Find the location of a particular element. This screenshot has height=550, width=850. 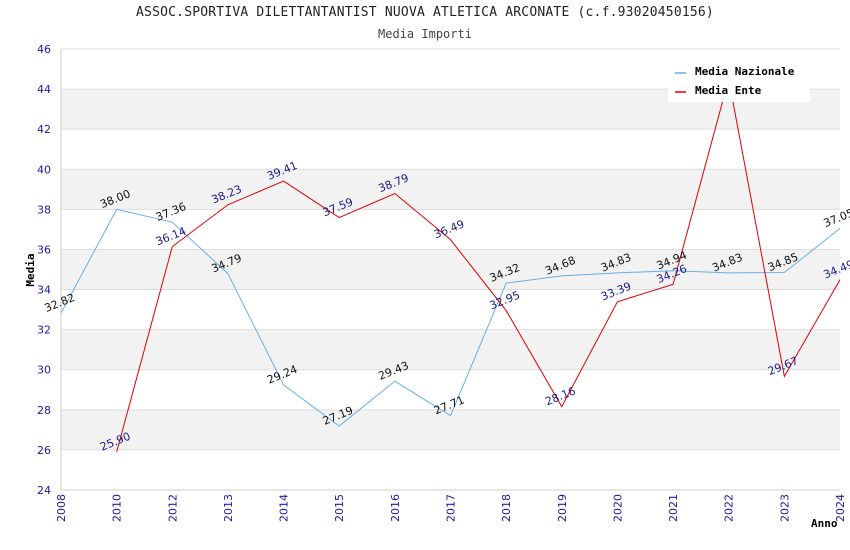

legend-label-nazionale: Media Nazionale is located at coordinates (745, 71).